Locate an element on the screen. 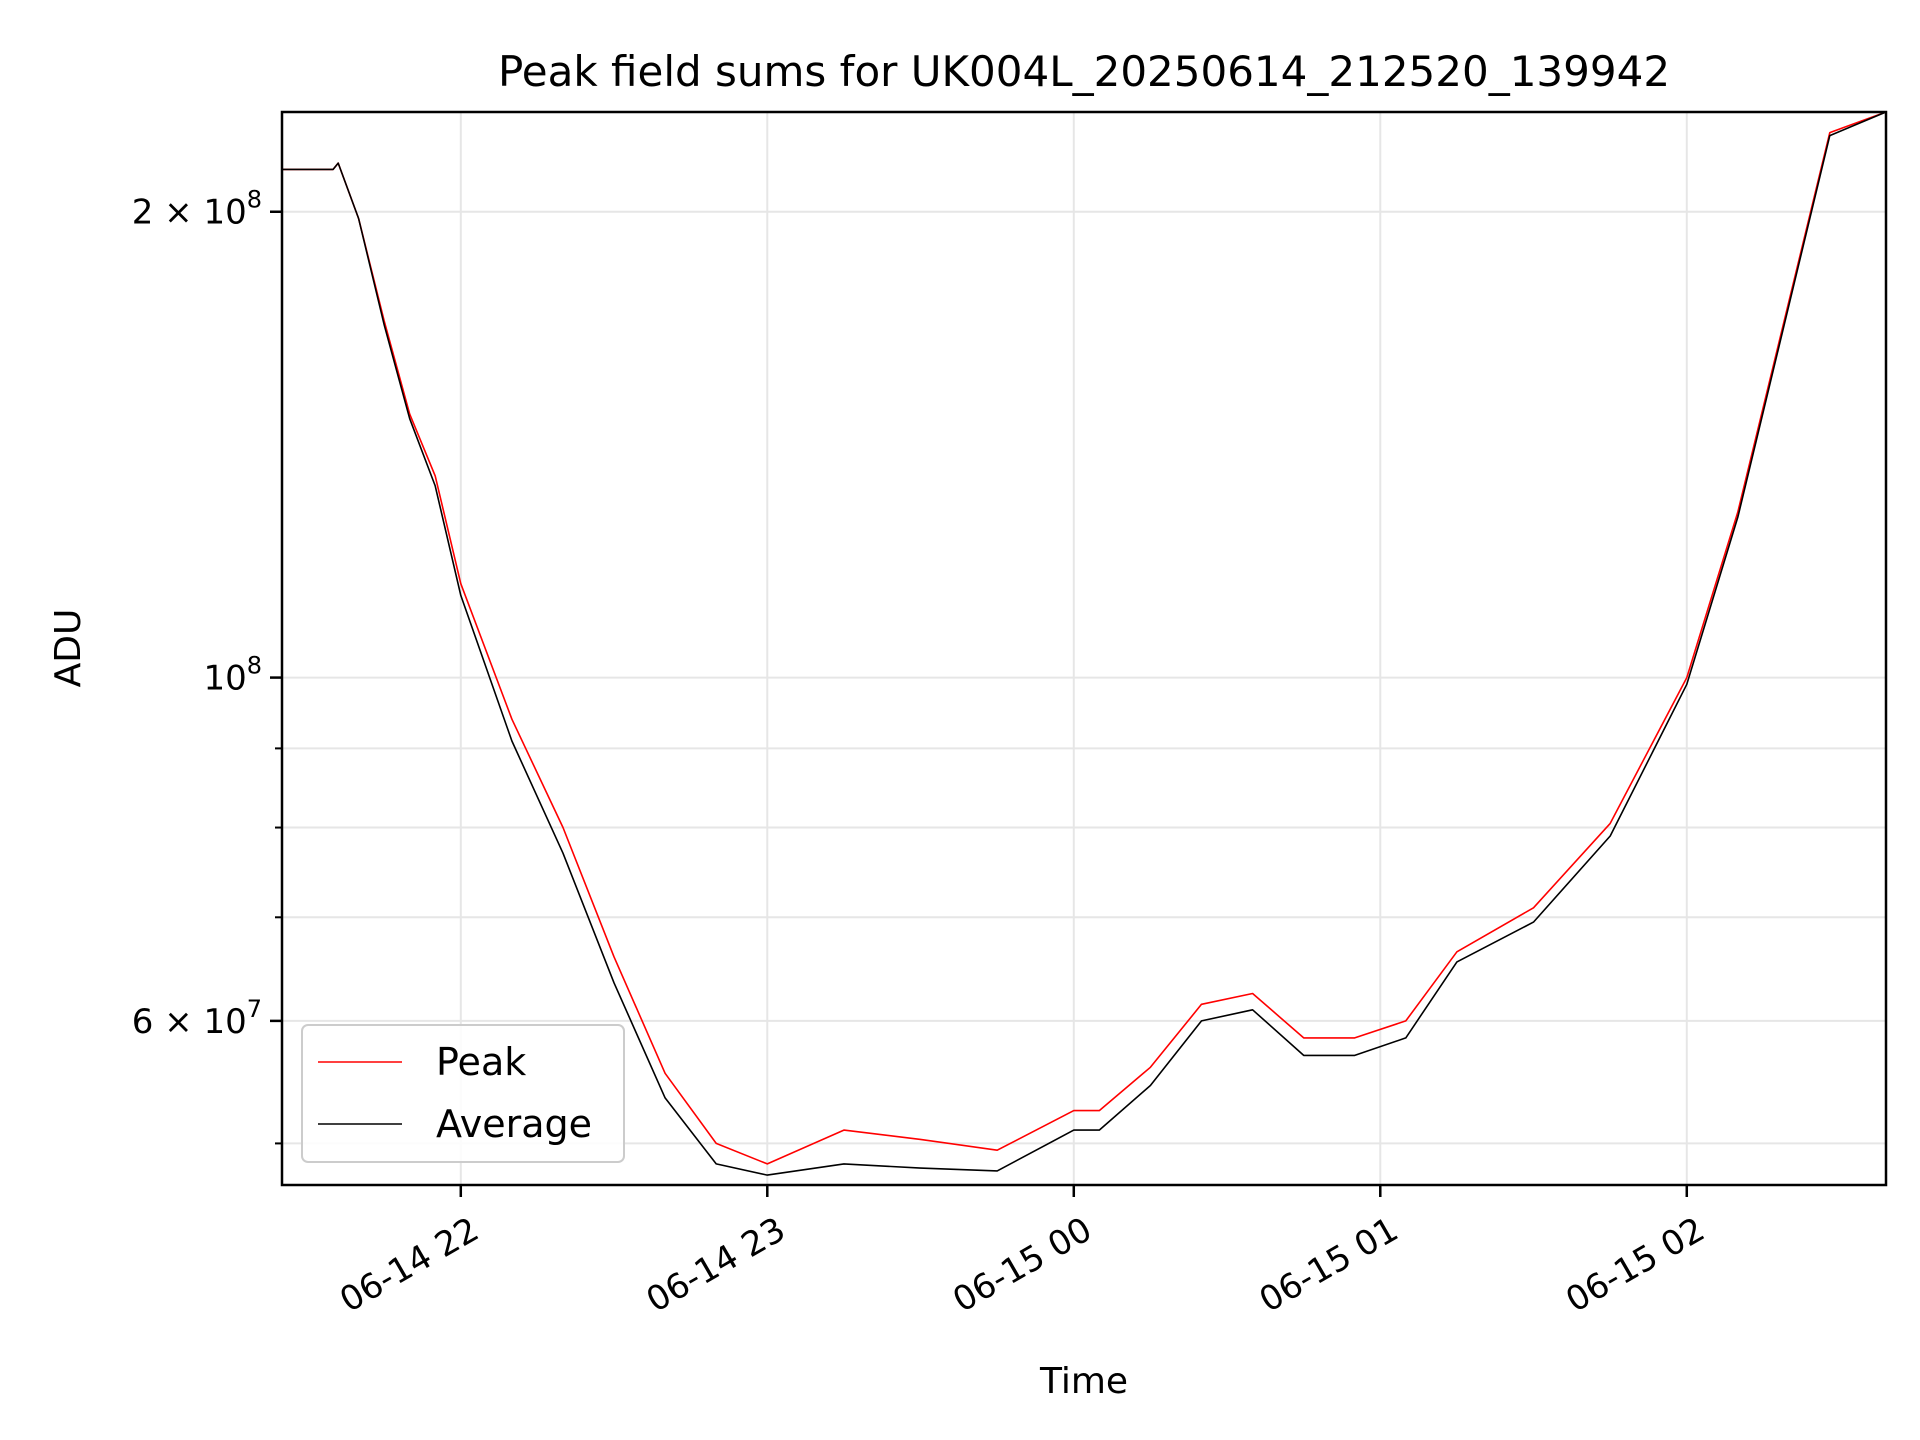  legend-label: Peak is located at coordinates (481, 1062).